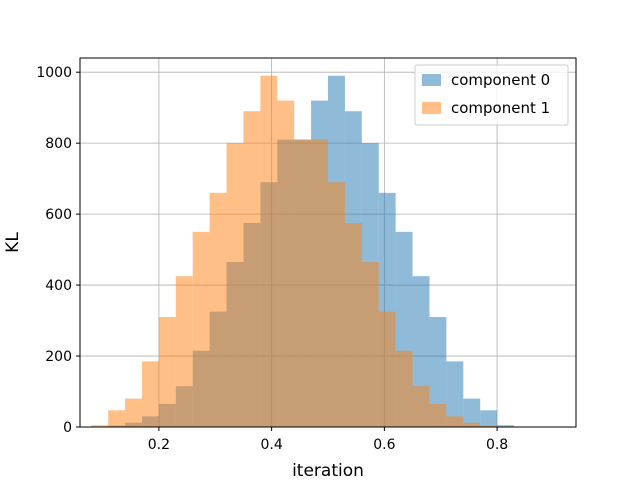 The height and width of the screenshot is (480, 640). Describe the element at coordinates (384, 445) in the screenshot. I see `x-tick-label: 0.6` at that location.